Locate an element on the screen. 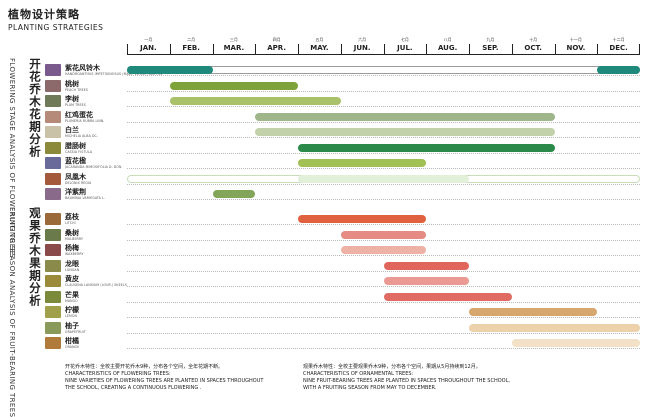 Image resolution: width=658 pixels, height=417 pixels. plant-name-cn: 黄皮 is located at coordinates (72, 279).